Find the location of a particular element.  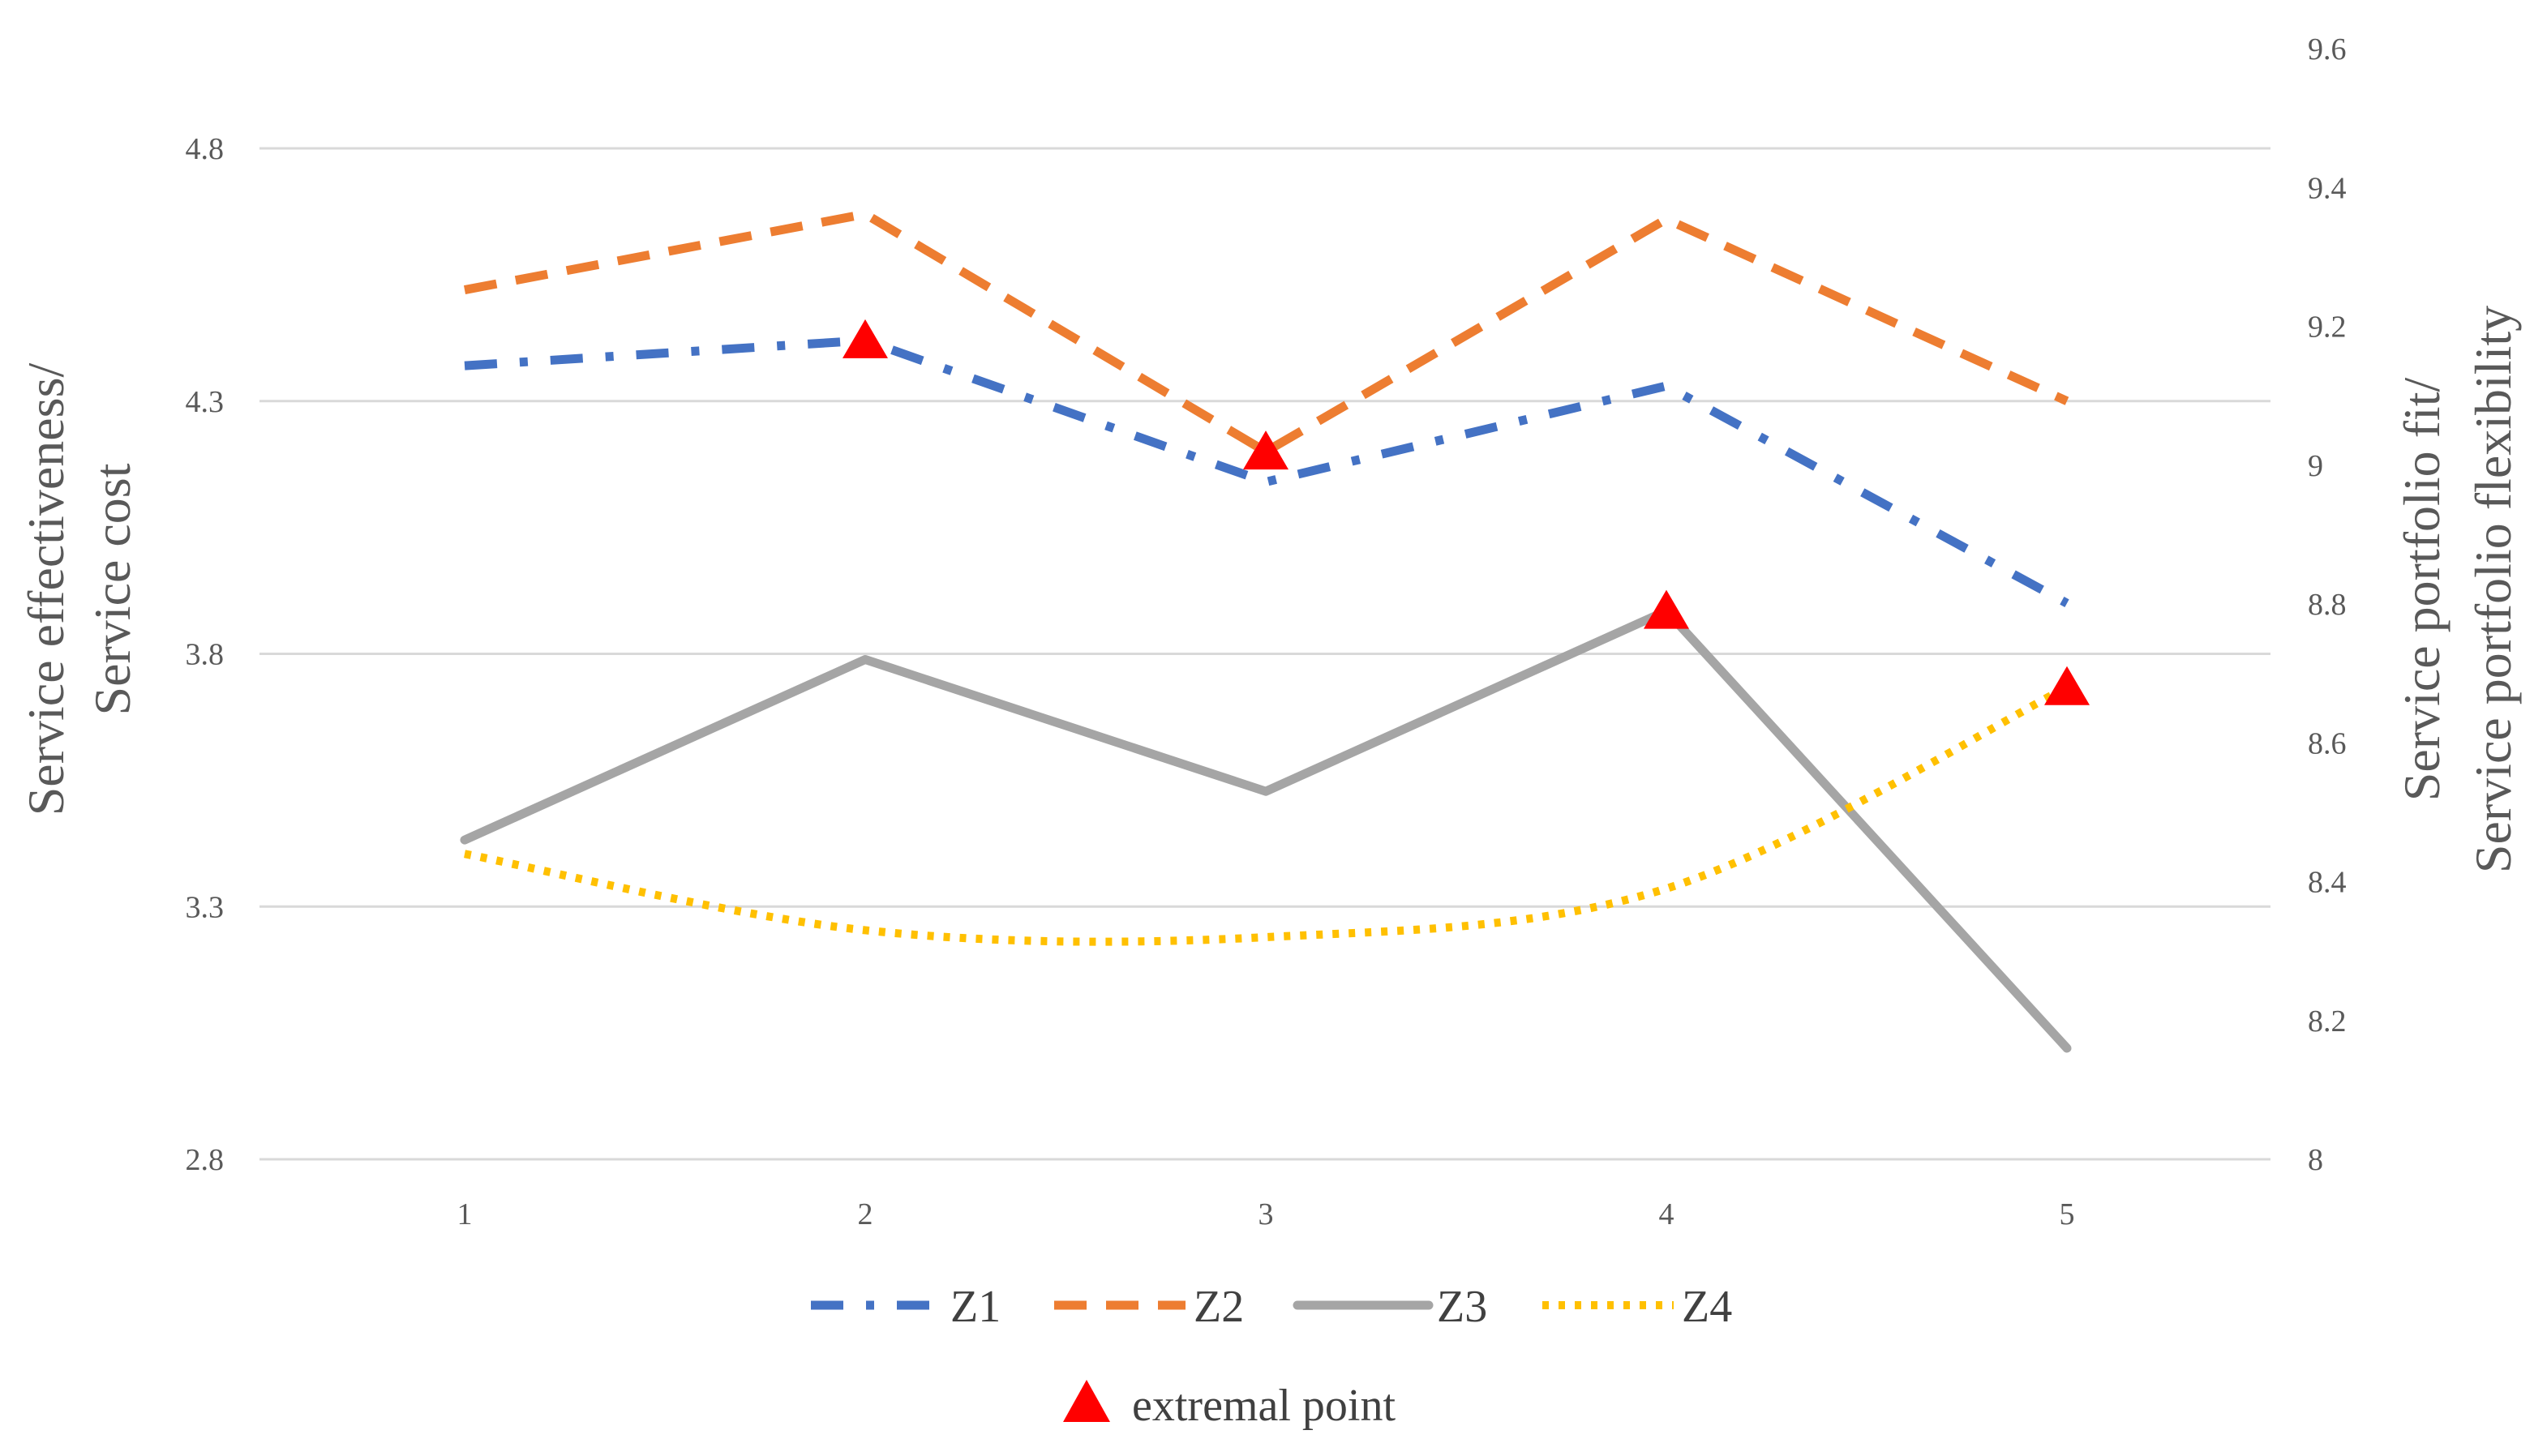

legend: Z1 Z2 Z3 Z4 is located at coordinates (1272, 1307).